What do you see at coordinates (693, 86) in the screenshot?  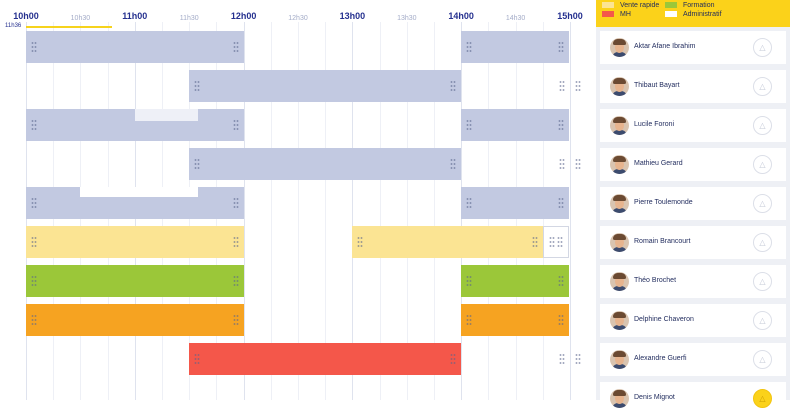 I see `employee-card: Thibaut Bayart △` at bounding box center [693, 86].